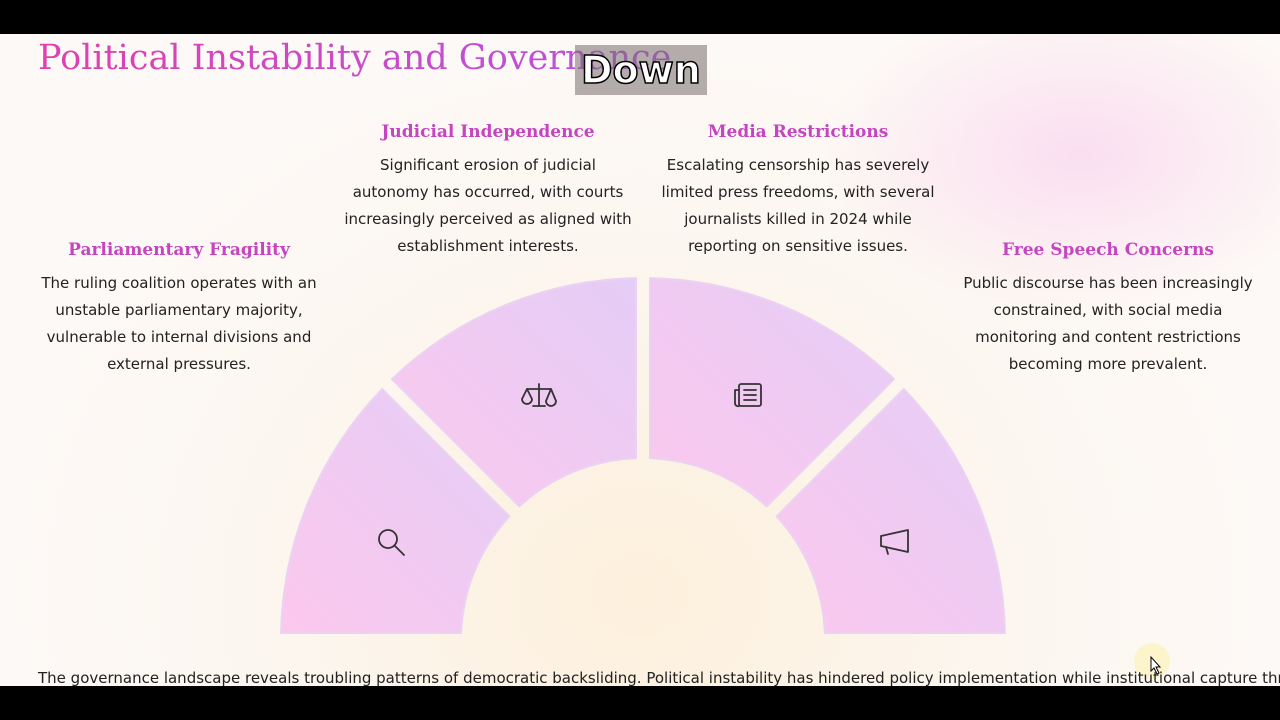 This screenshot has height=720, width=1280. Describe the element at coordinates (894, 542) in the screenshot. I see `megaphone-icon` at that location.